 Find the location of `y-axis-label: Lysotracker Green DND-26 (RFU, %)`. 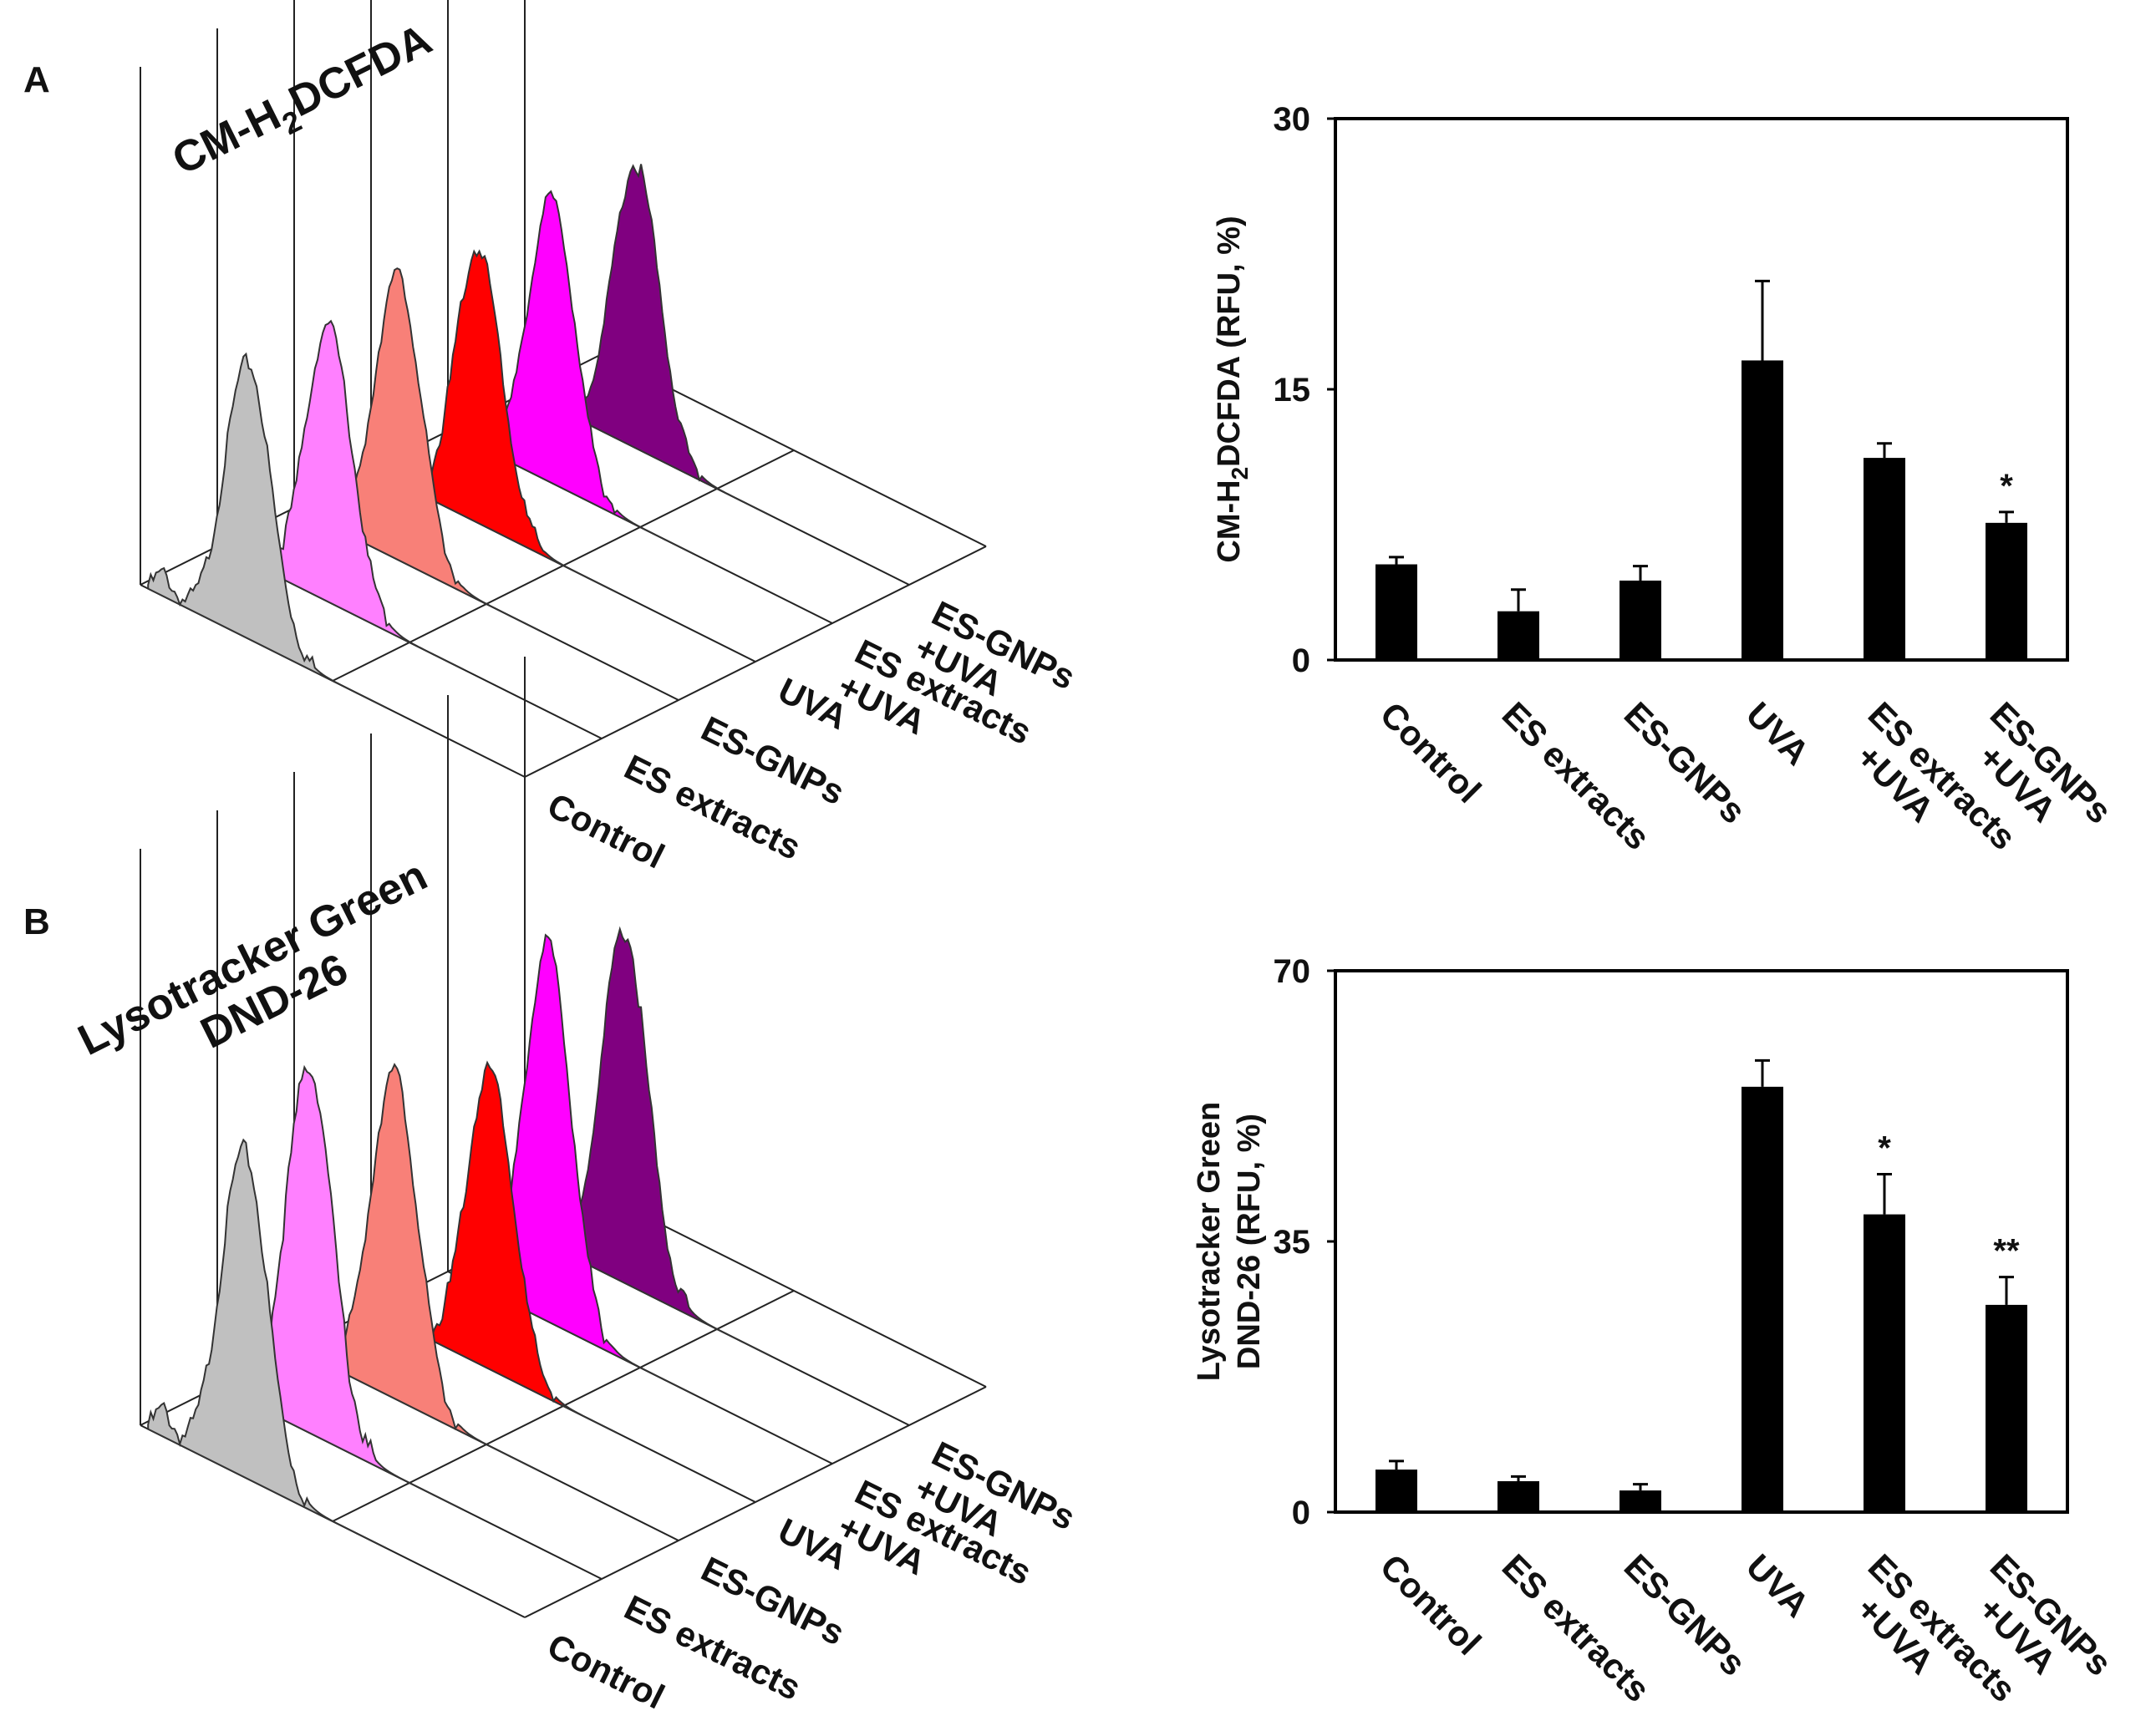

y-axis-label: Lysotracker Green DND-26 (RFU, %) is located at coordinates (1229, 1242).